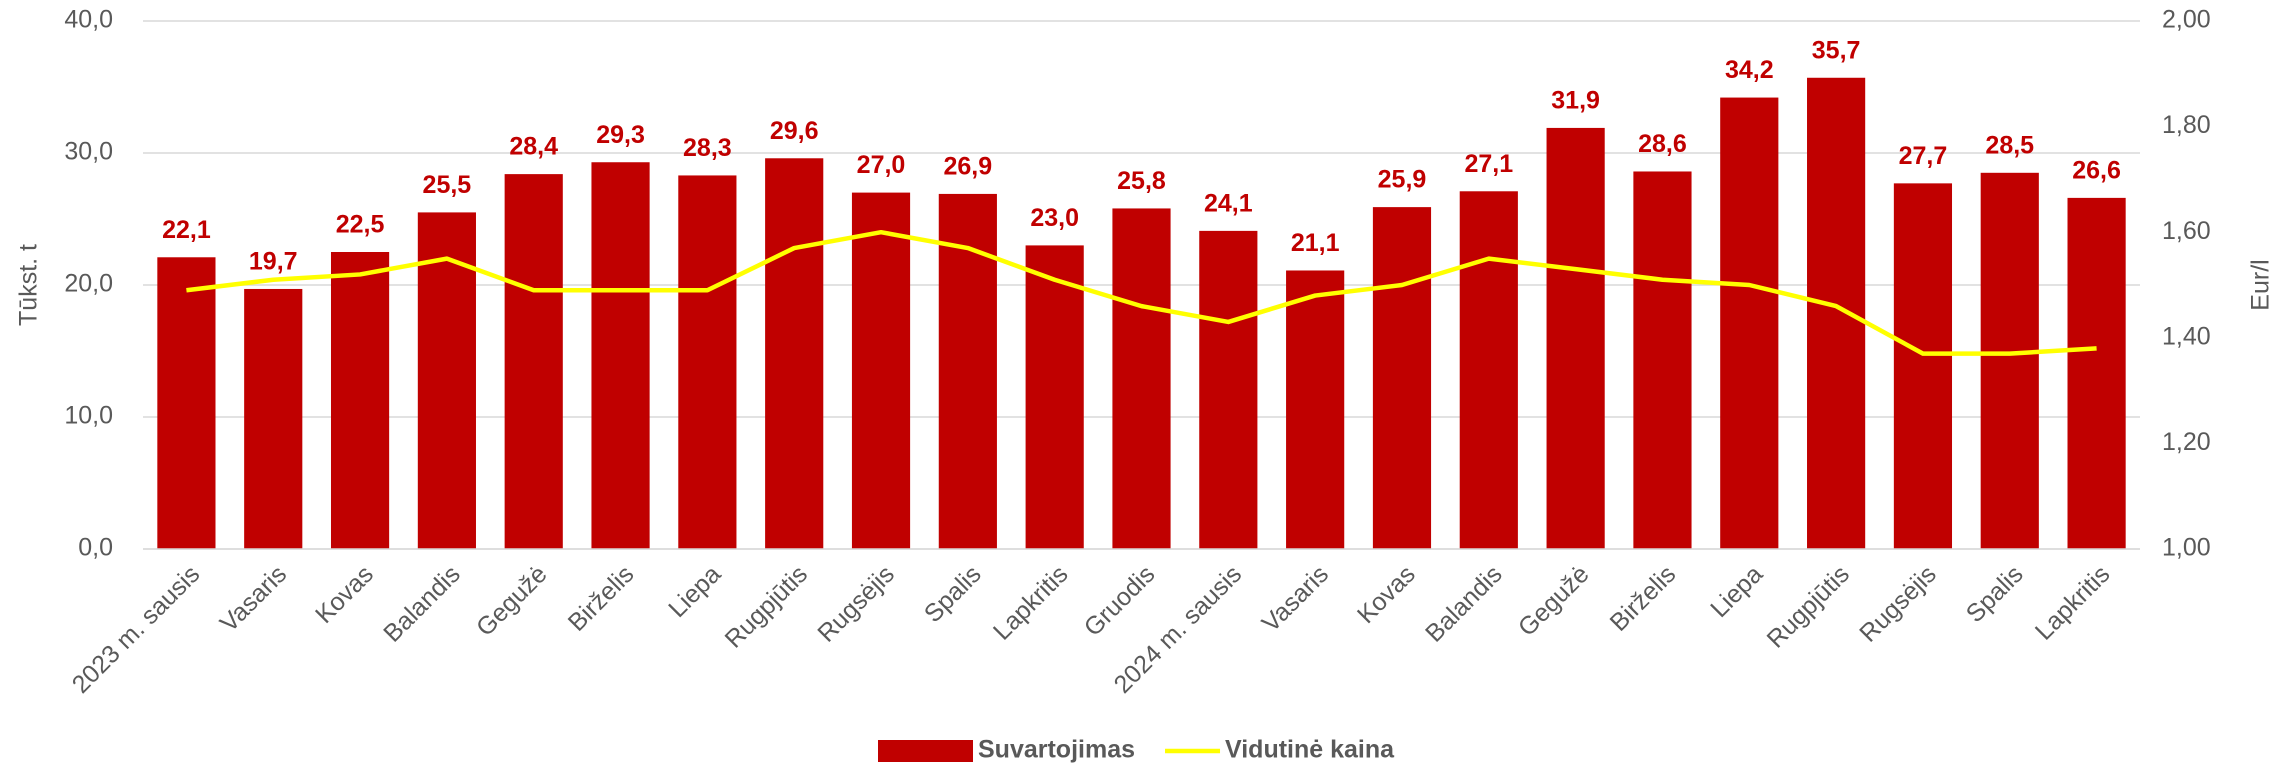 This screenshot has width=2295, height=774. What do you see at coordinates (1310, 750) in the screenshot?
I see `legend-label: Vidutinė kaina` at bounding box center [1310, 750].